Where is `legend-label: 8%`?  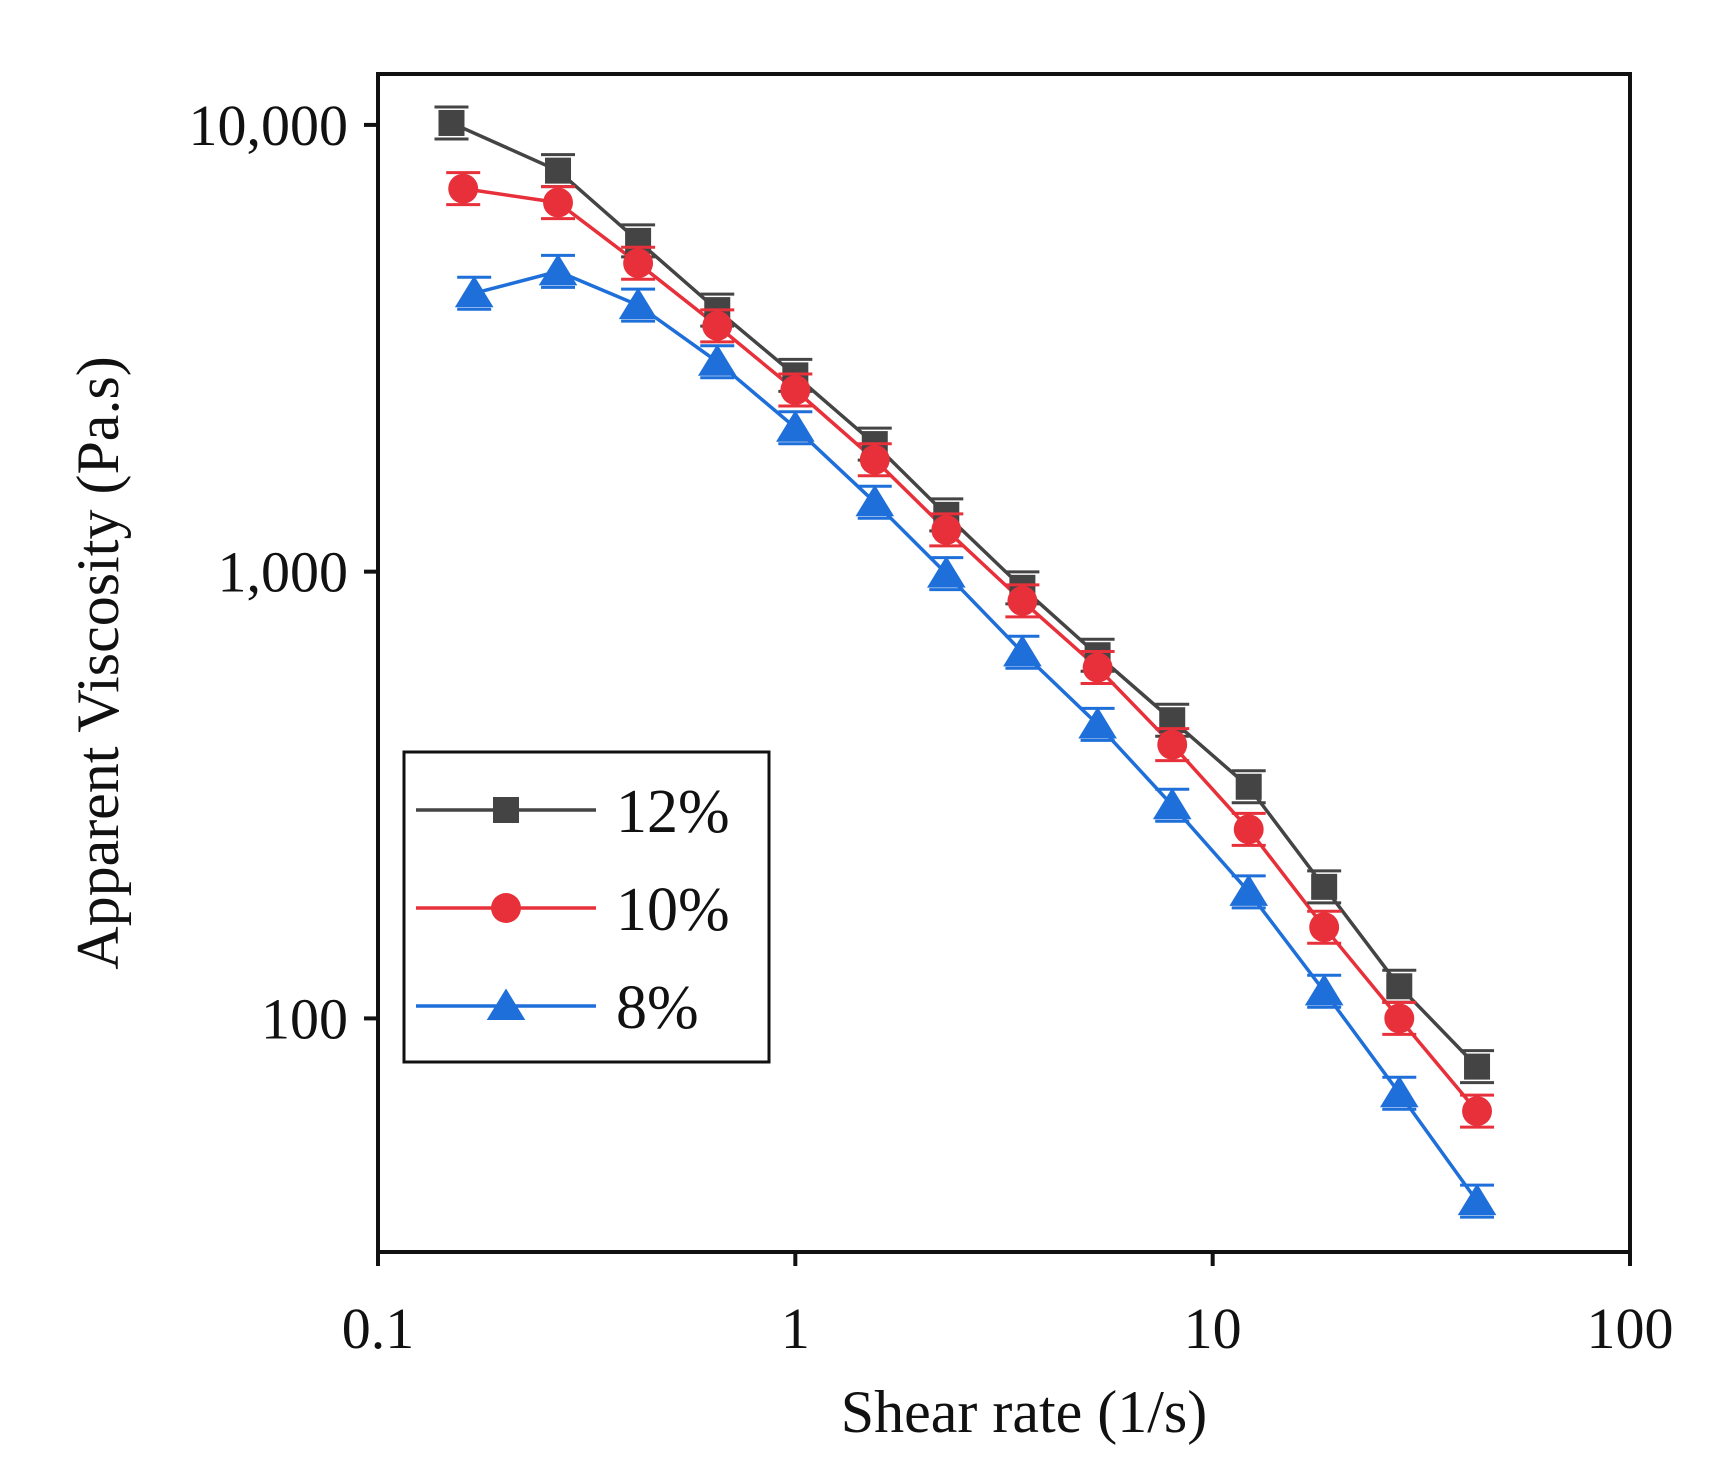
legend-label: 8% is located at coordinates (657, 1008).